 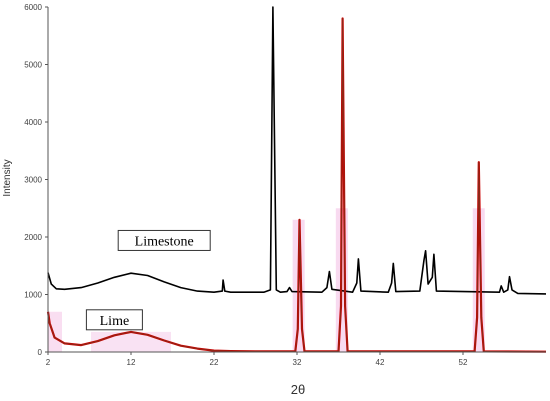 What do you see at coordinates (33, 65) in the screenshot?
I see `y-tick-label: 5000` at bounding box center [33, 65].